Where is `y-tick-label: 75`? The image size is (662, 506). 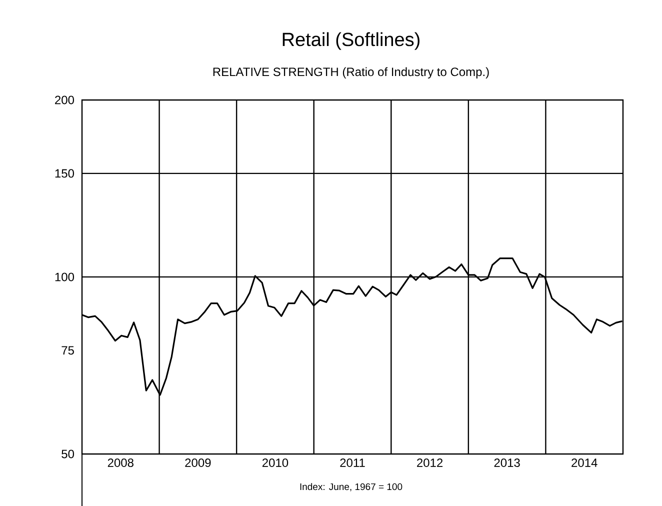
y-tick-label: 75 is located at coordinates (68, 350).